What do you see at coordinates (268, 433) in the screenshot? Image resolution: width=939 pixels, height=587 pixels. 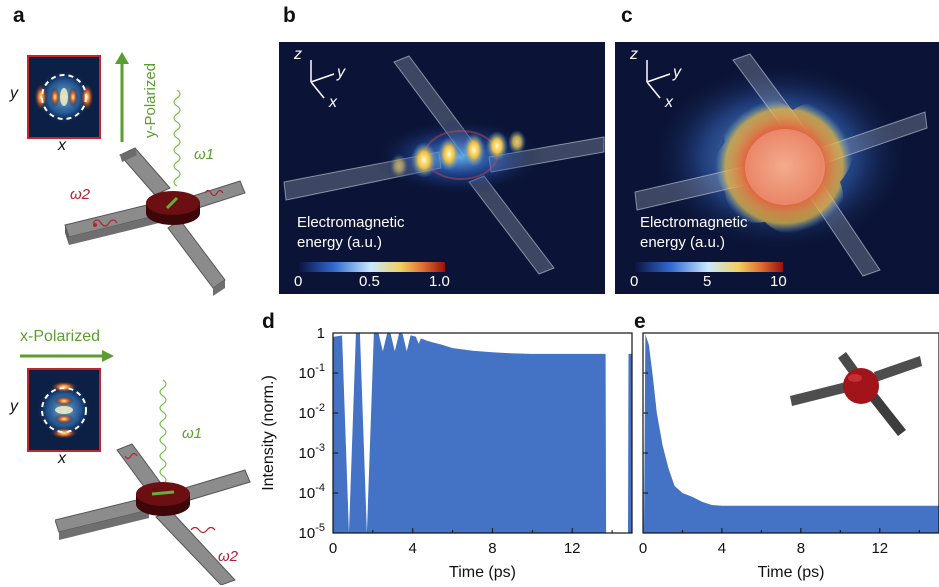 I see `y-axis-label: Intensity (norm.)` at bounding box center [268, 433].